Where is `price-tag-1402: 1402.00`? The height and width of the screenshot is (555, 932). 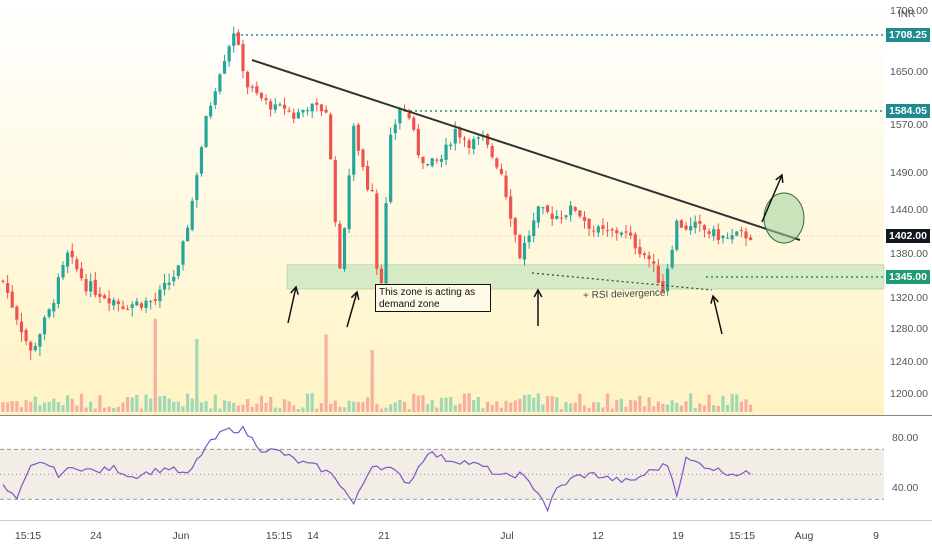 price-tag-1402: 1402.00 is located at coordinates (908, 236).